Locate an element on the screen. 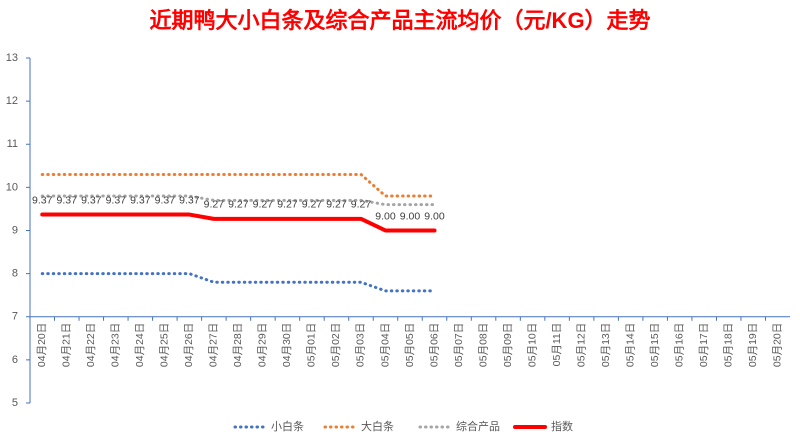  legend-label: 大白条 is located at coordinates (377, 426).